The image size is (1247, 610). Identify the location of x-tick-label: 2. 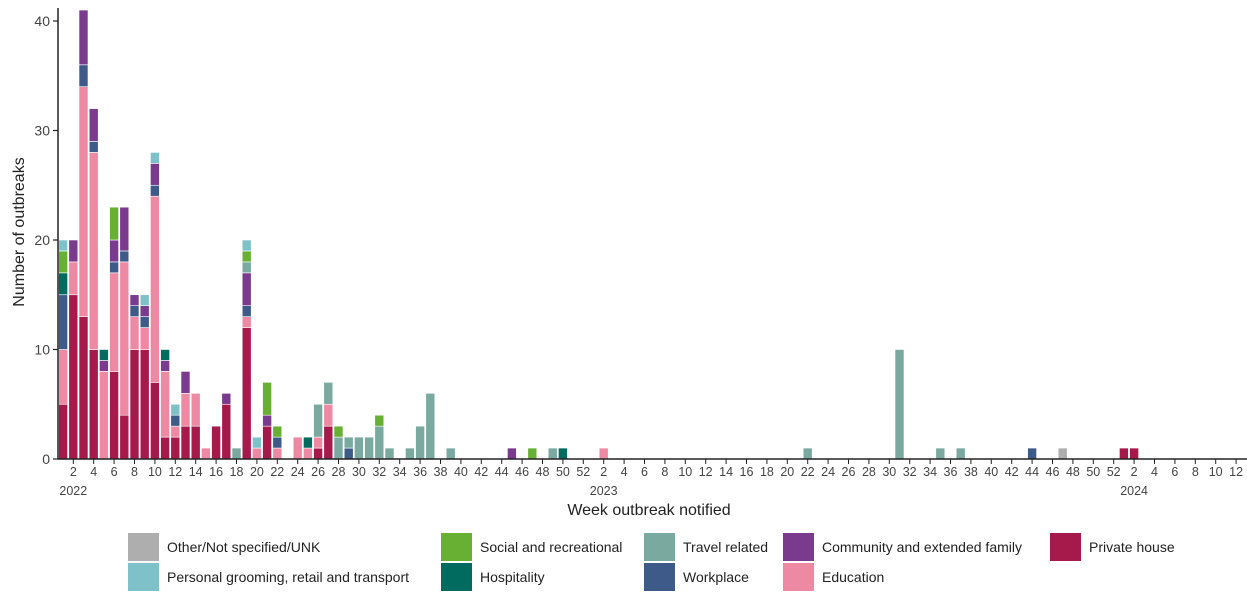
(603, 472).